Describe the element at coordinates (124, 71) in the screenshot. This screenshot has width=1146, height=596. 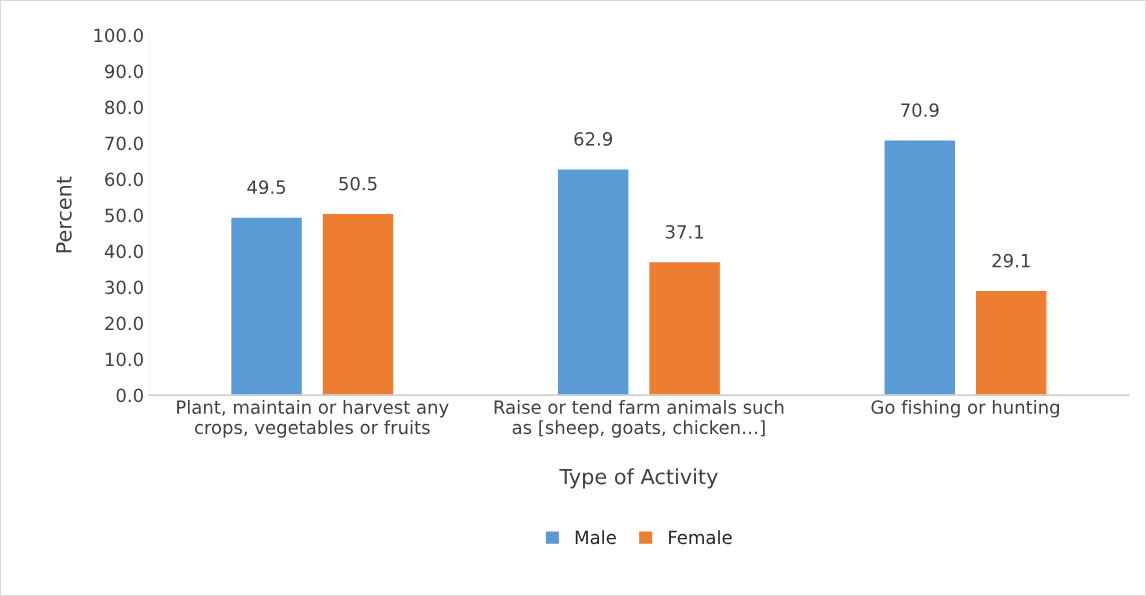
I see `y-tick-label: 90.0` at that location.